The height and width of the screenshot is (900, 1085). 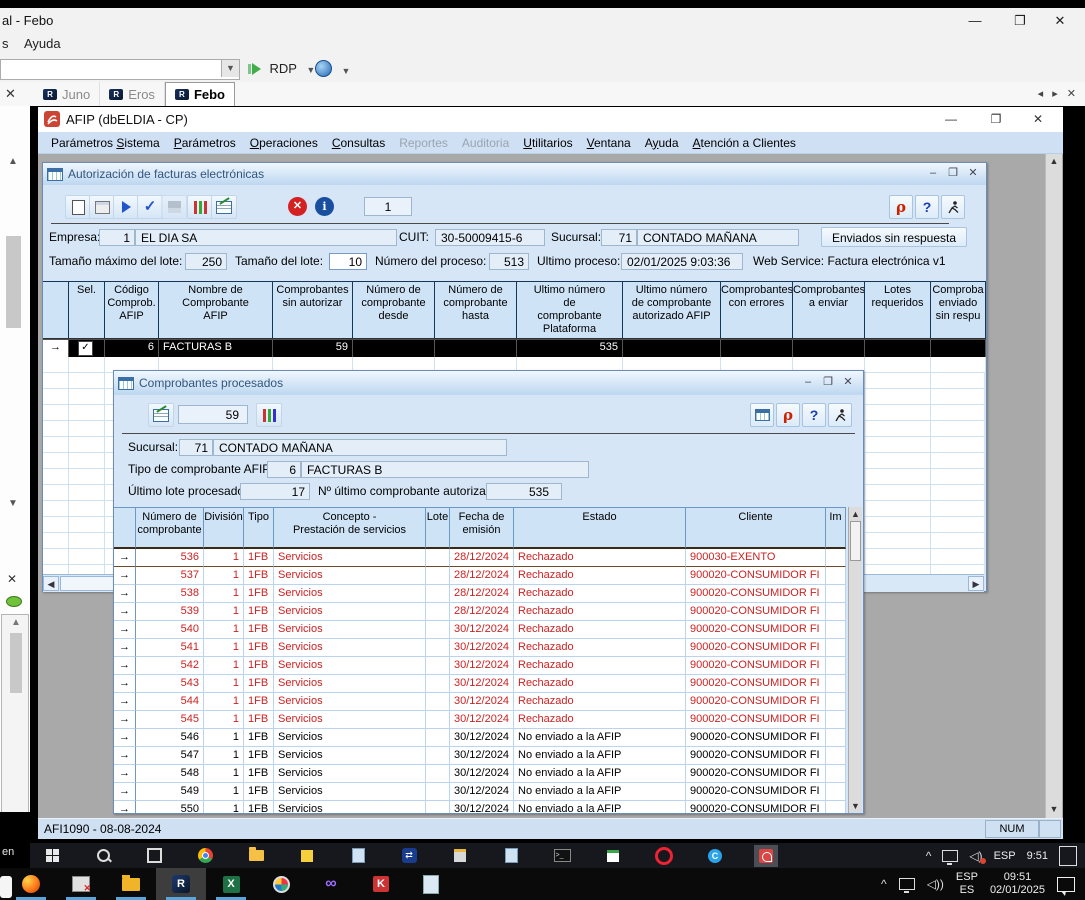 What do you see at coordinates (31, 884) in the screenshot?
I see `taskbar-item-firefox` at bounding box center [31, 884].